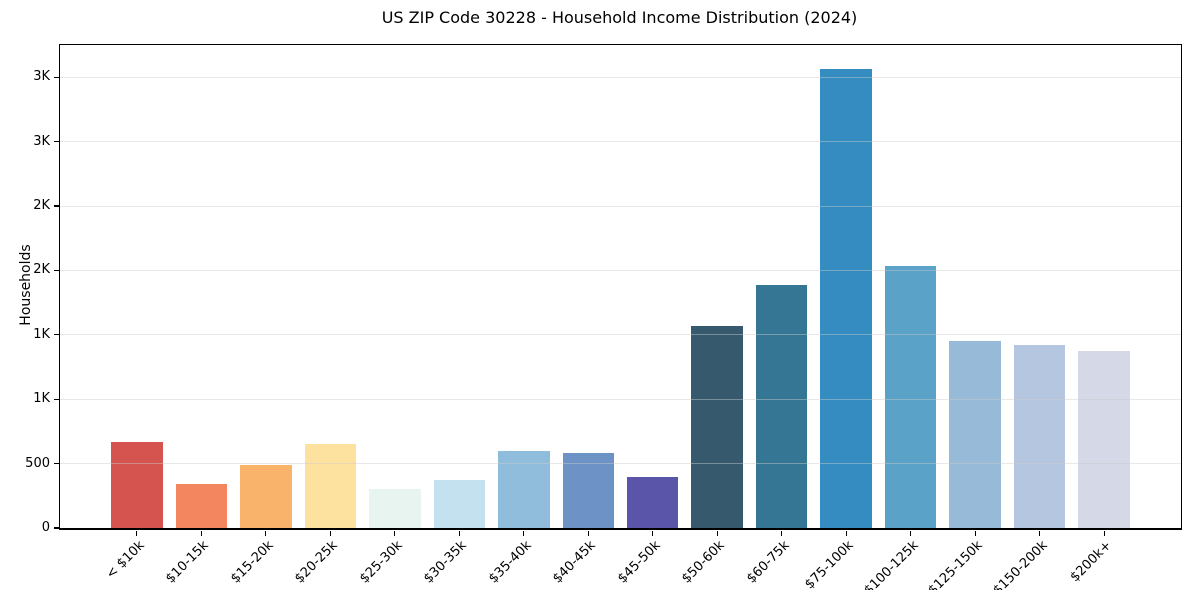 The width and height of the screenshot is (1189, 590). Describe the element at coordinates (45, 527) in the screenshot. I see `y-tick-label: 0` at that location.